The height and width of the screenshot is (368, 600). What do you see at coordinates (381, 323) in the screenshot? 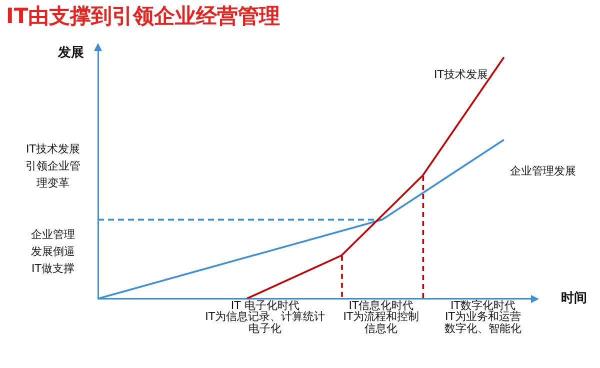
I see `text: IT为流程和控制信息化` at bounding box center [381, 323].